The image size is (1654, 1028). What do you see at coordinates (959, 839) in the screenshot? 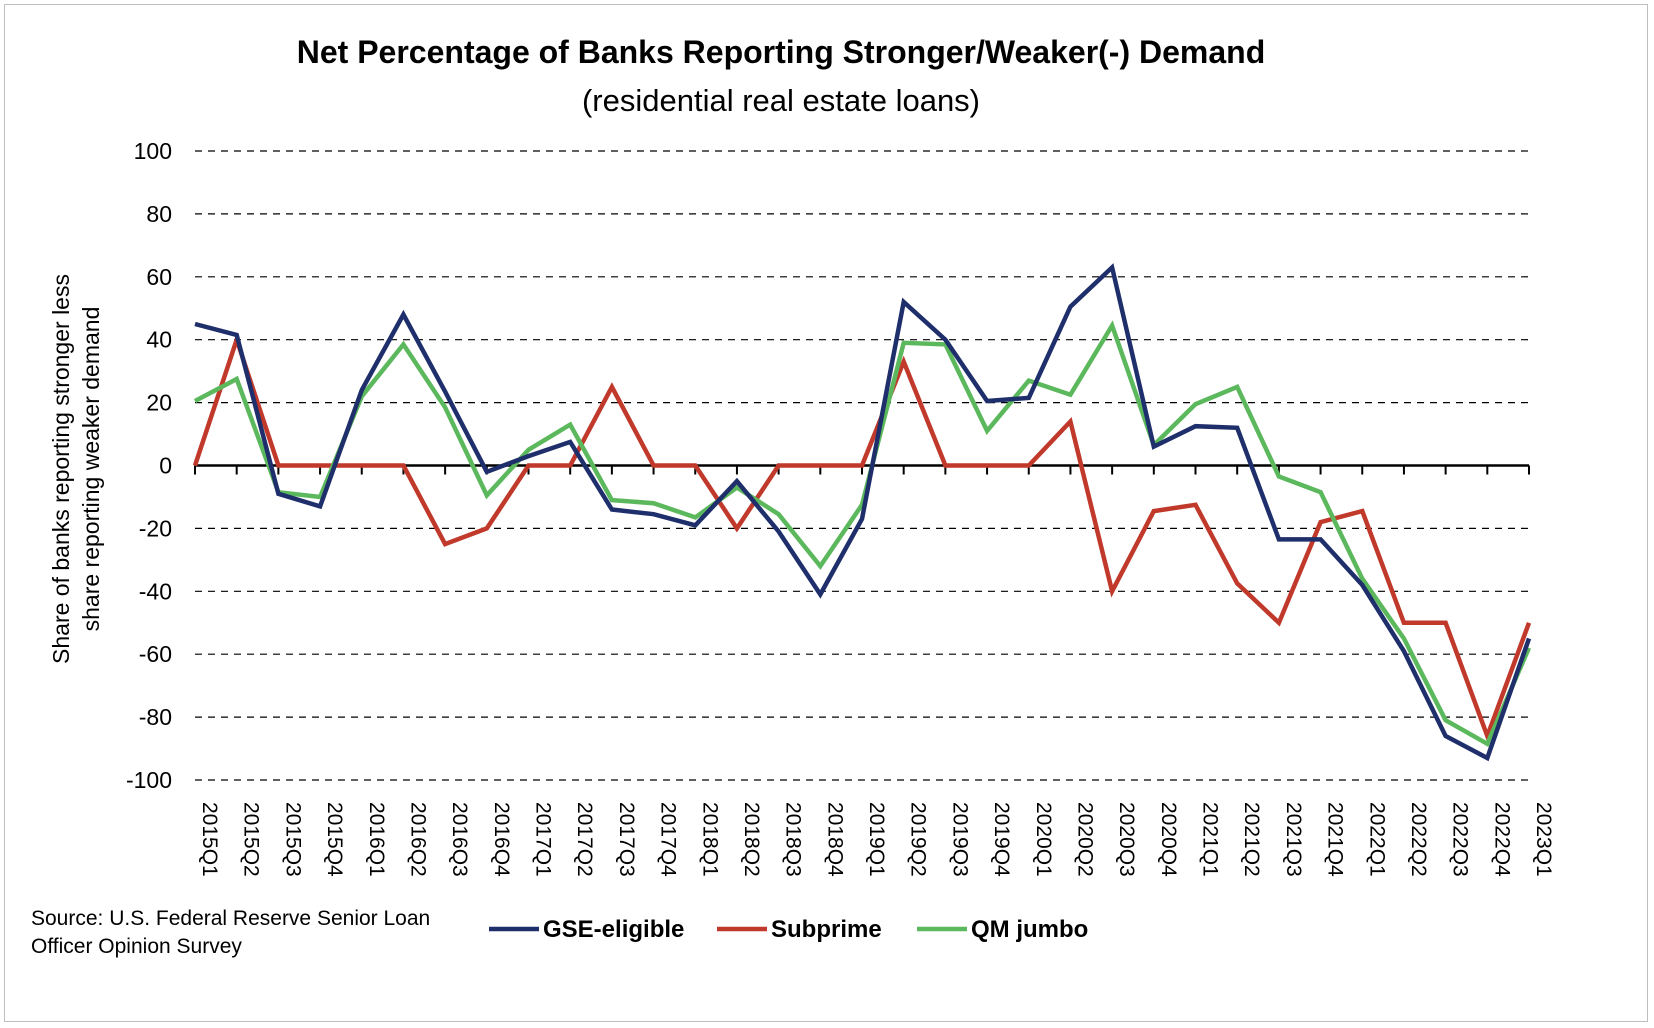
I see `x-tick-label: 2019Q3` at bounding box center [959, 839].